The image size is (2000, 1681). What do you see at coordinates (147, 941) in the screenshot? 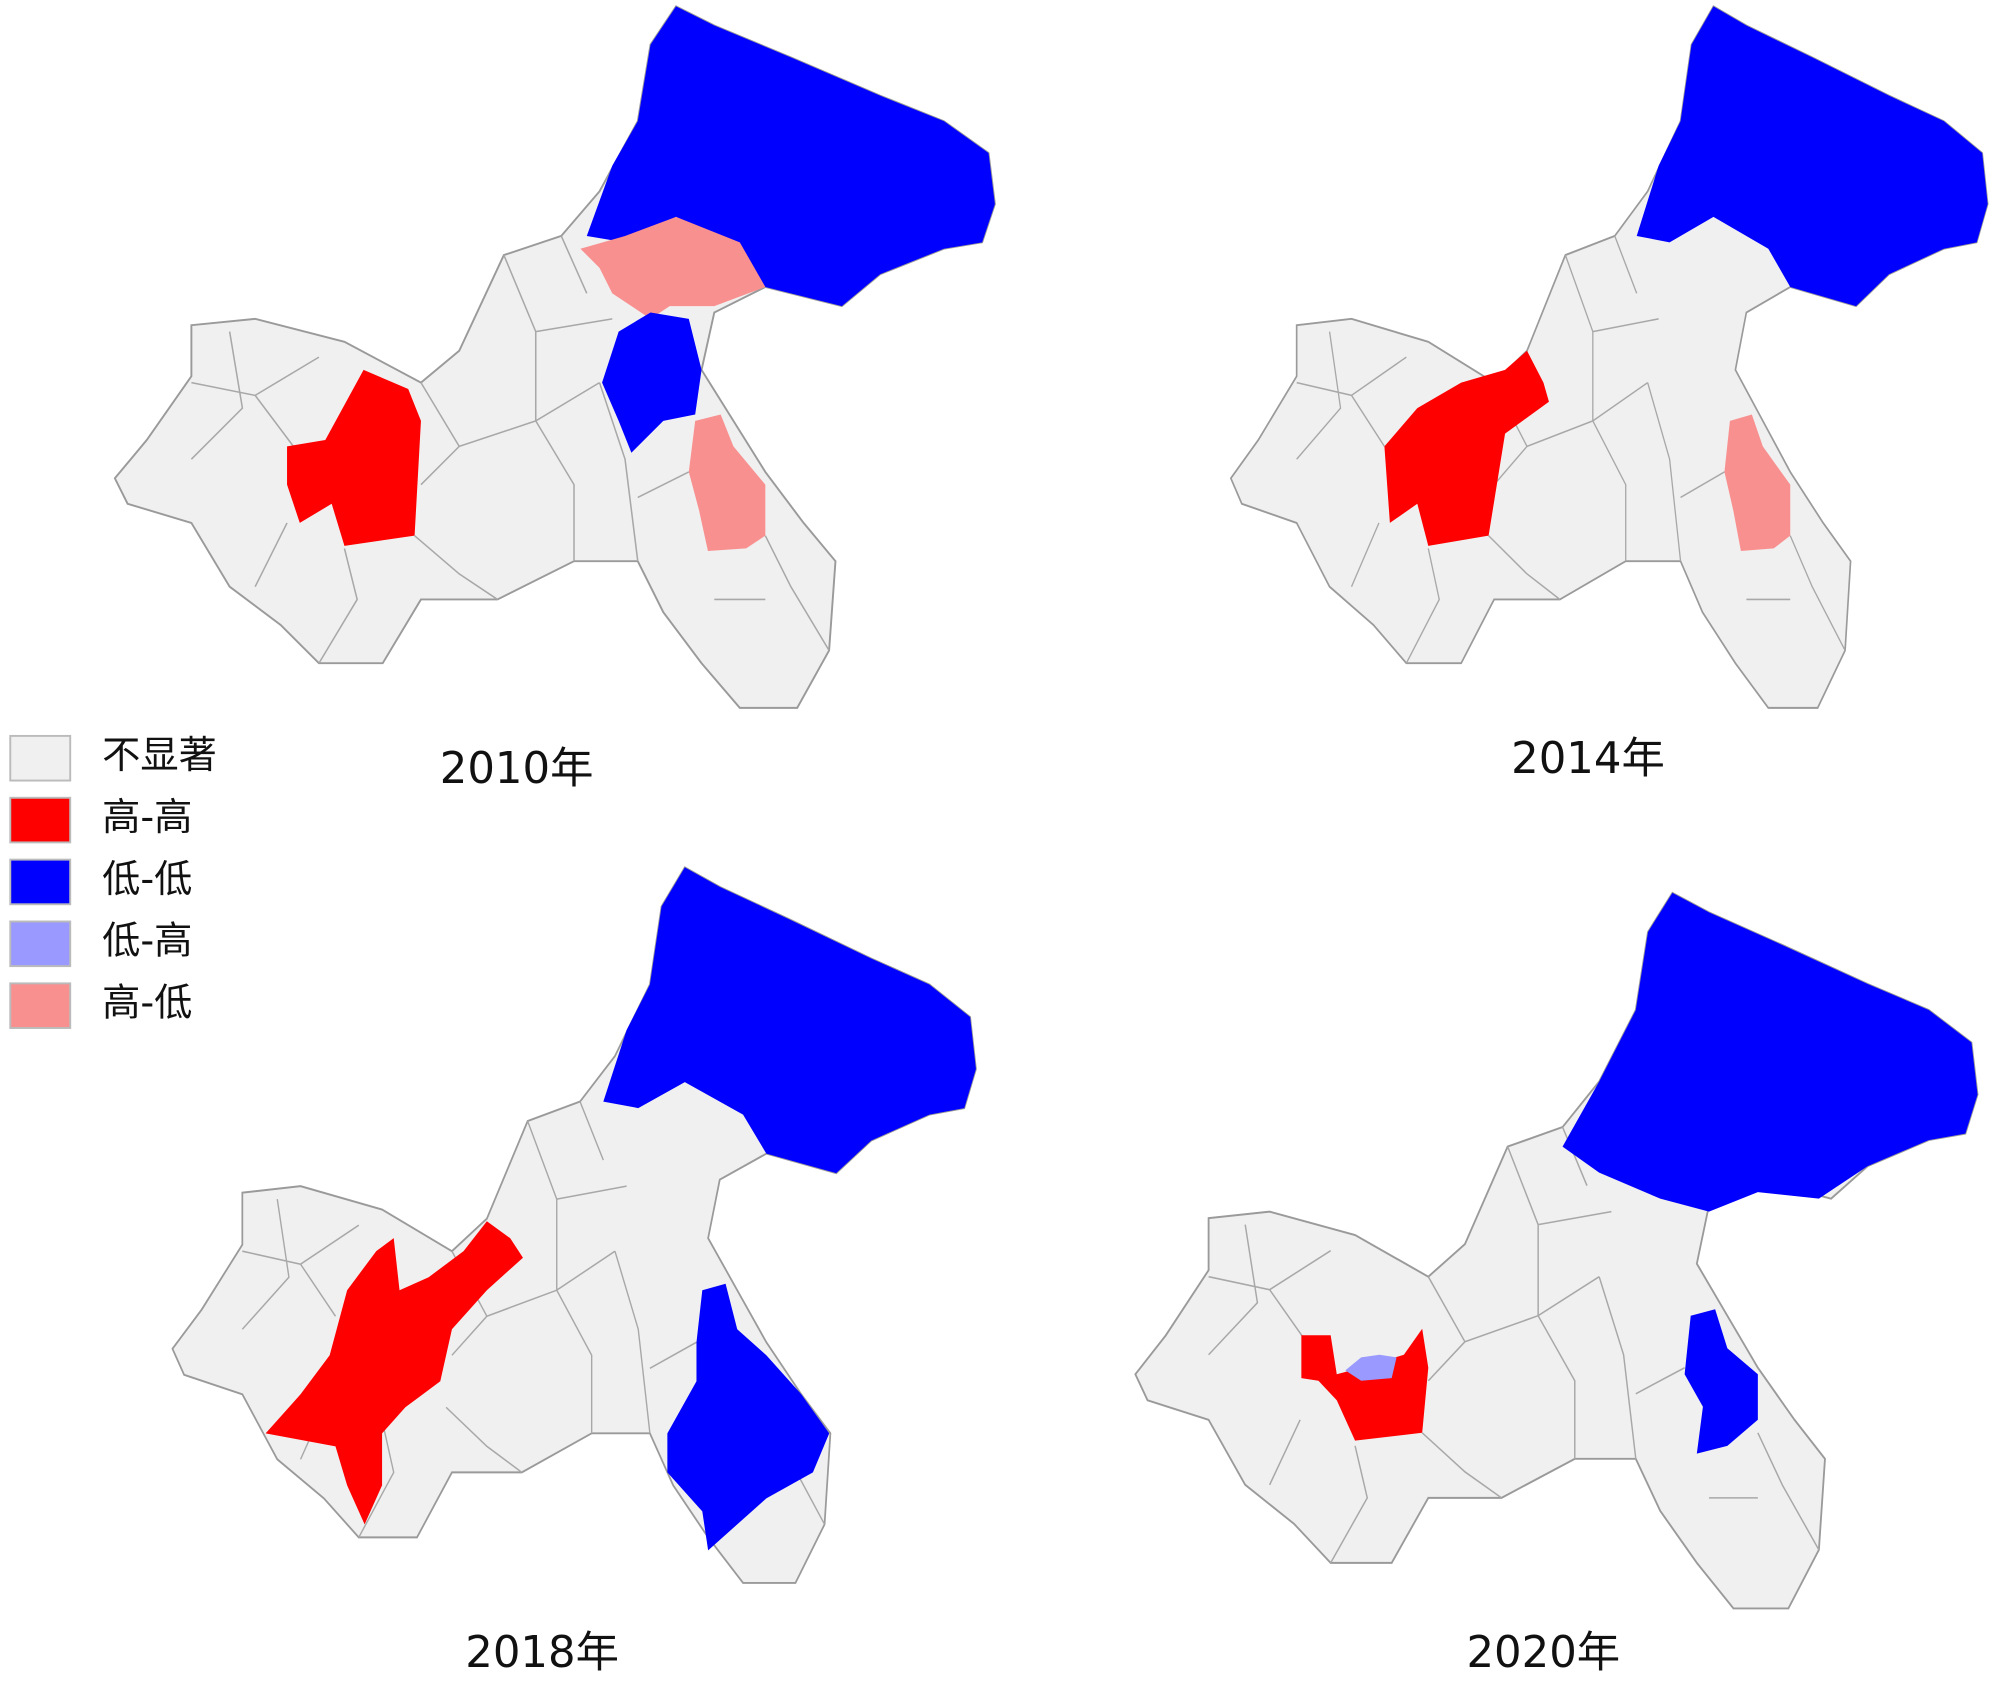
I see `legend-label: 低-高` at bounding box center [147, 941].